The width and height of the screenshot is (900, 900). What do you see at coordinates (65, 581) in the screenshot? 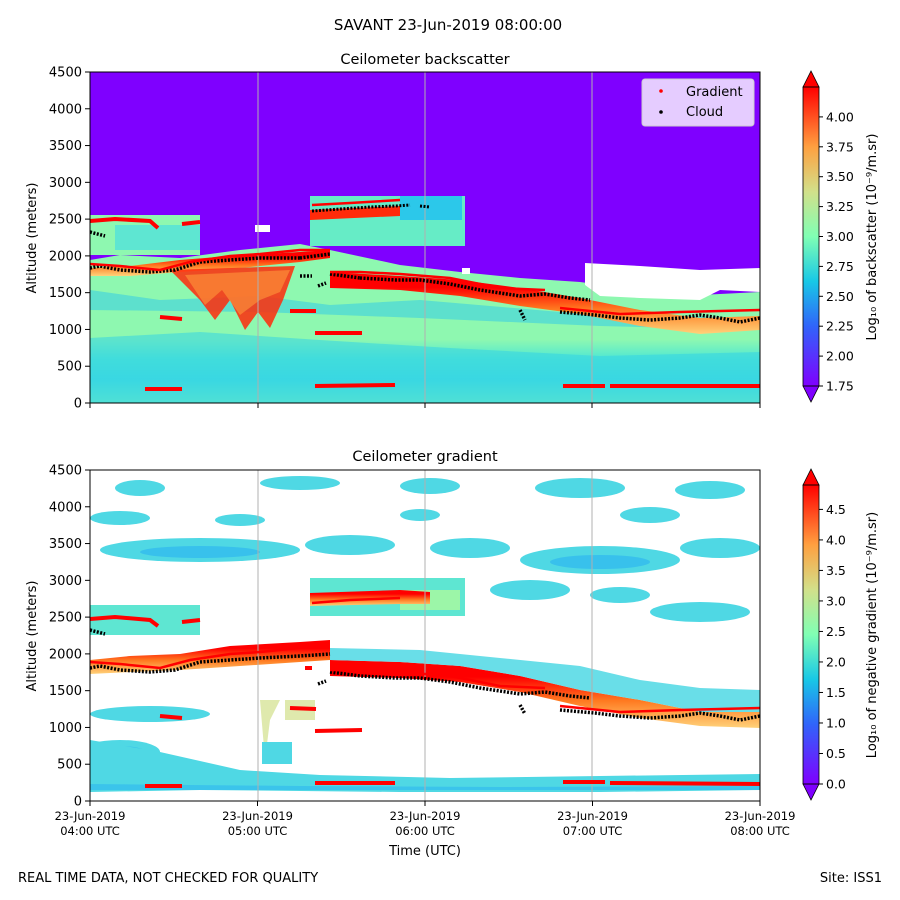
I see `gradient-ytick-label-6: 3000` at bounding box center [65, 581].